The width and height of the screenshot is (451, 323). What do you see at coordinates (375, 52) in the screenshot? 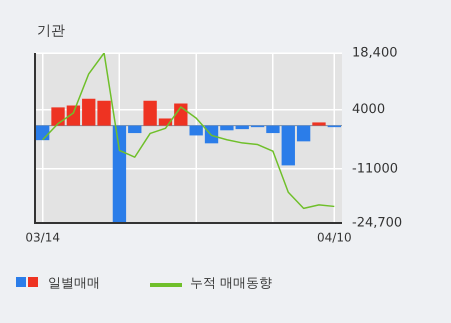
I see `y-tick-label: 18,400` at bounding box center [375, 52].